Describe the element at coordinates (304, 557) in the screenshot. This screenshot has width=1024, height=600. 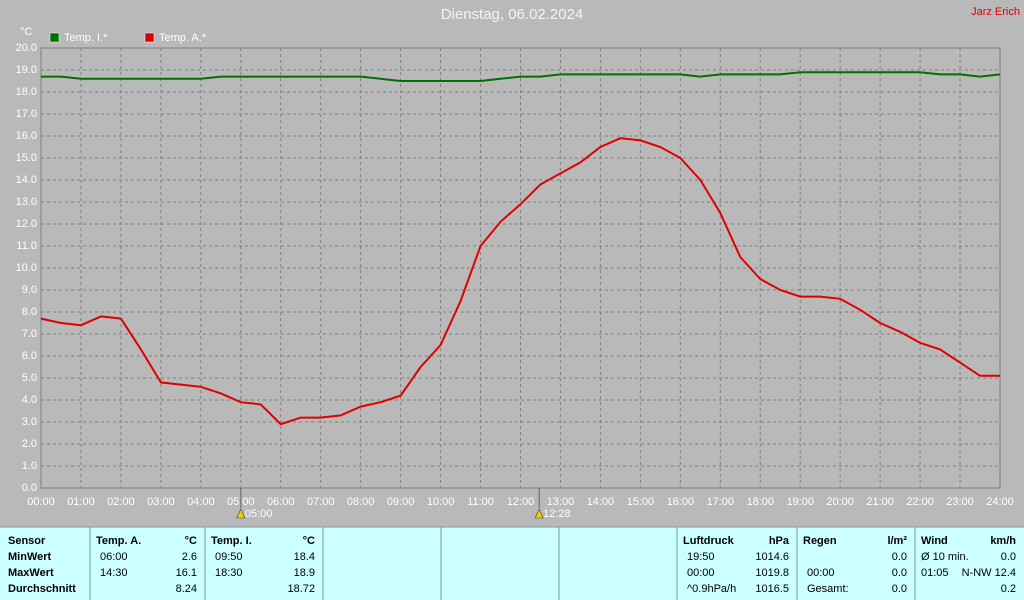
I see `cell-value: 18.4` at that location.